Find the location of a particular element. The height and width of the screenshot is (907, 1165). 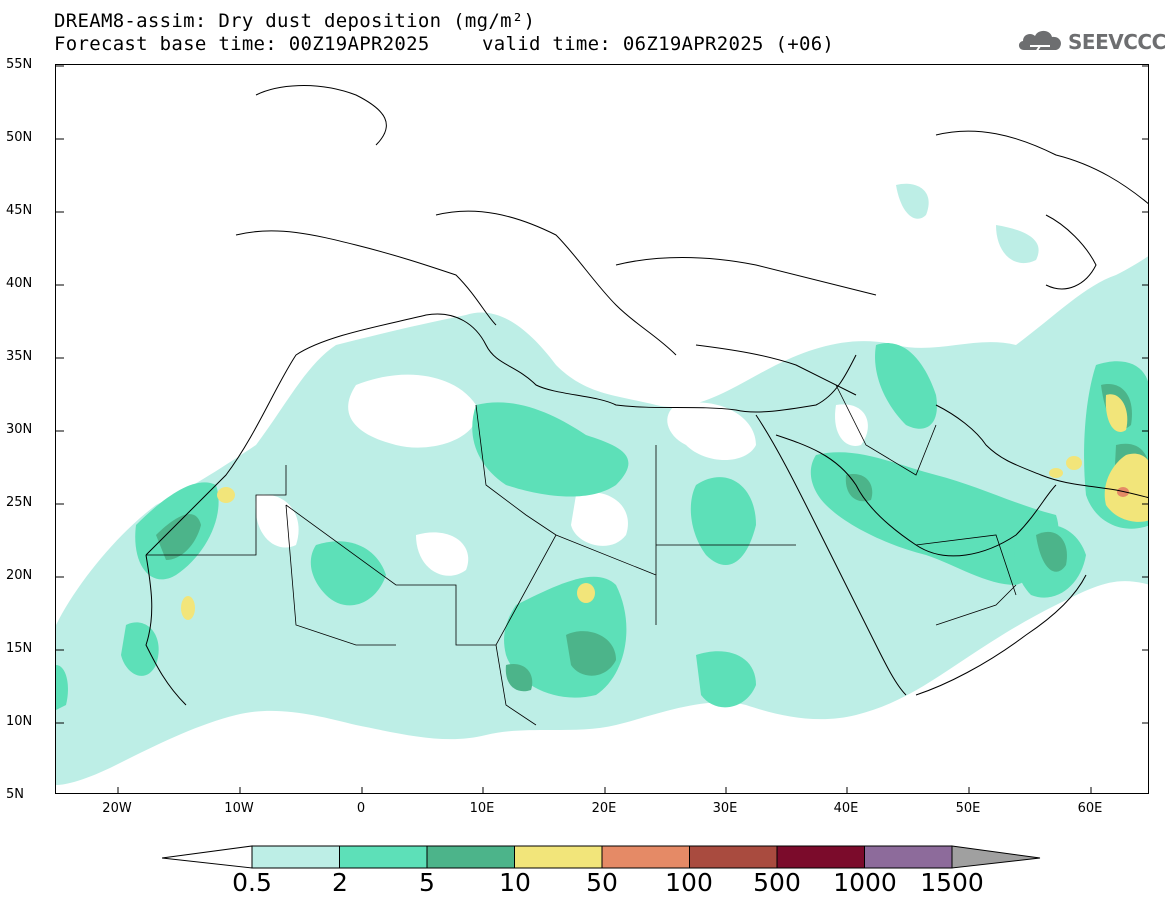

colorbar-label: 50 is located at coordinates (602, 882).